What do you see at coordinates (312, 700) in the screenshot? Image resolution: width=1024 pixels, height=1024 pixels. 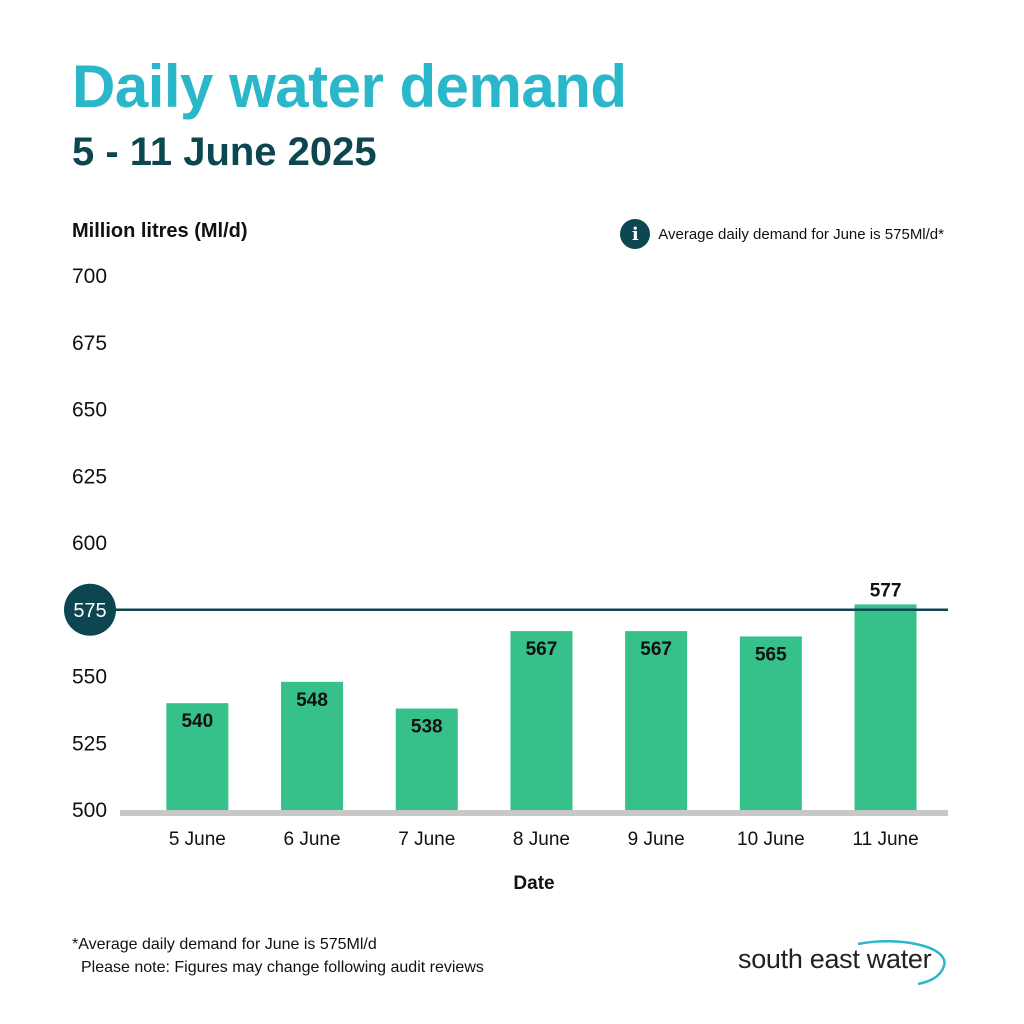 I see `bar-value-label: 548` at bounding box center [312, 700].